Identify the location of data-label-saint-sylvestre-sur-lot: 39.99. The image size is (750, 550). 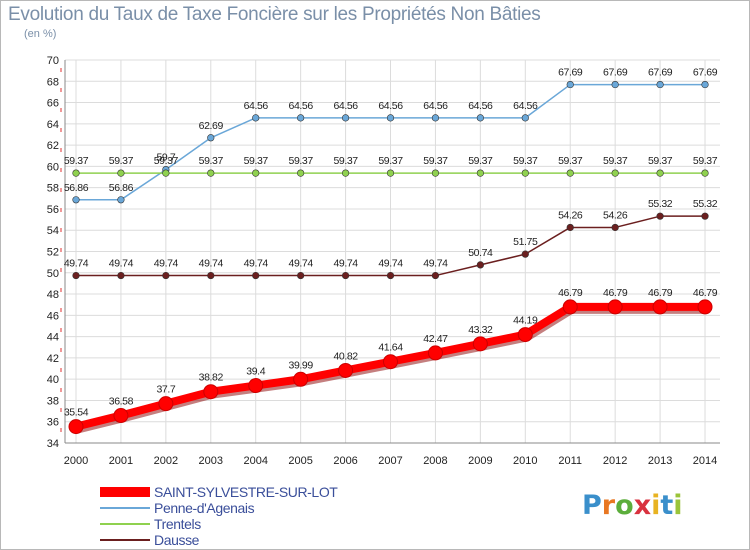
(301, 365).